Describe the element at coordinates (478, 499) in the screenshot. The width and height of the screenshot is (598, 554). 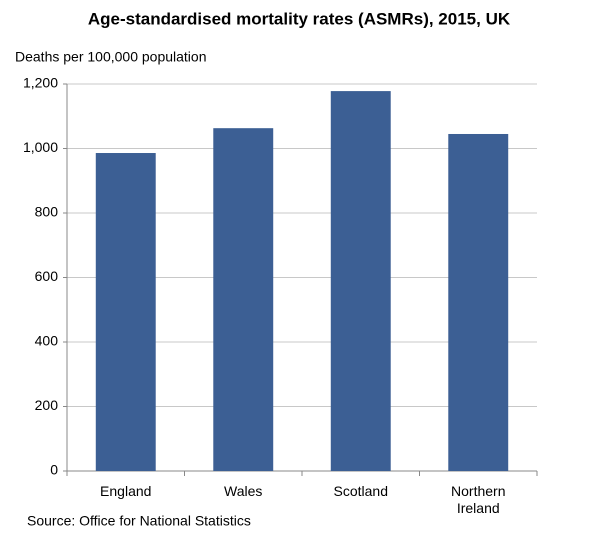
I see `x-tick-label: Northern Ireland` at that location.